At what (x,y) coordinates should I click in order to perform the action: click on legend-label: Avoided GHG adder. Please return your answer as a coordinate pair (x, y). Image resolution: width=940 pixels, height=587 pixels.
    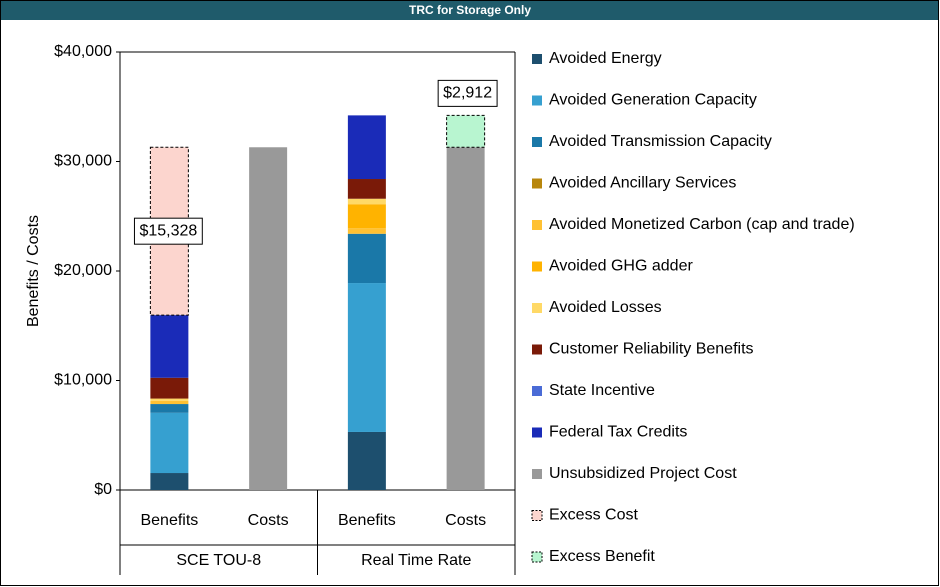
    Looking at the image, I should click on (621, 266).